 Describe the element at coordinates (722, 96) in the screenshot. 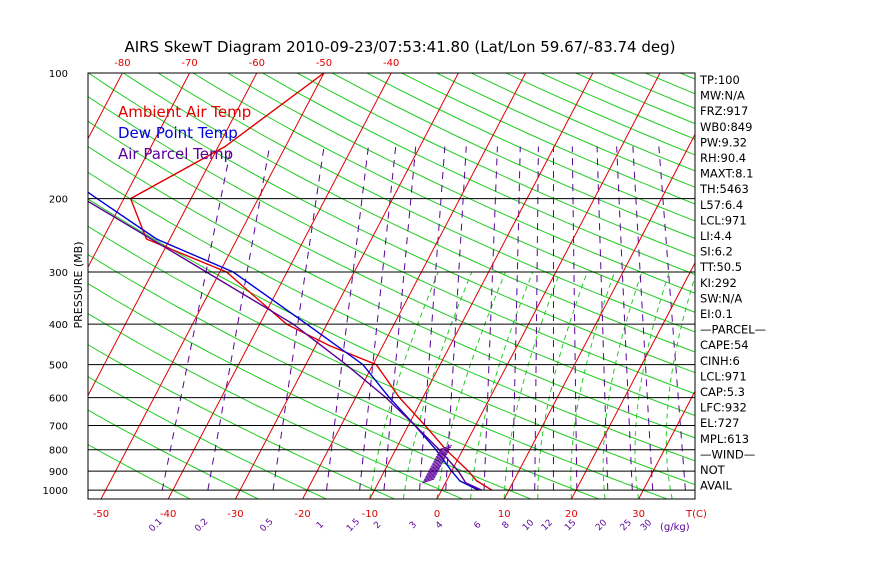

I see `stat-item: MW:N/A` at that location.